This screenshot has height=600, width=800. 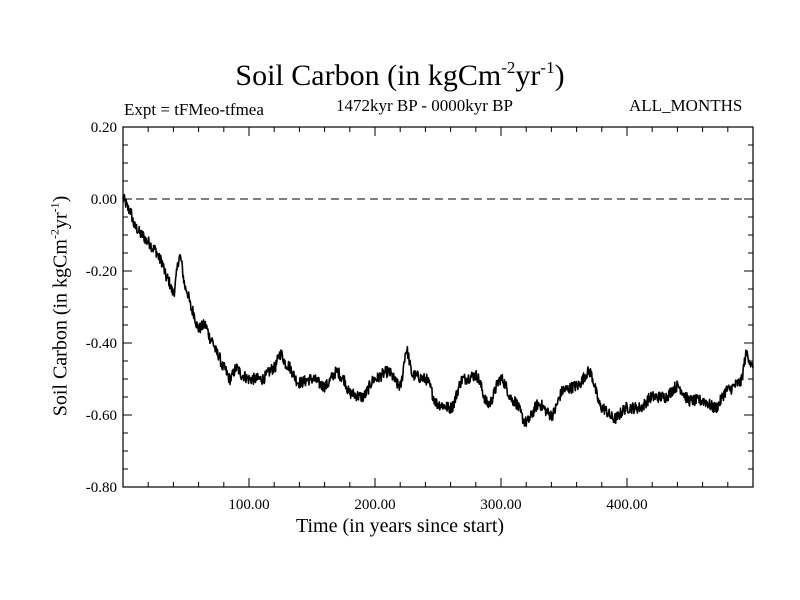 What do you see at coordinates (104, 200) in the screenshot?
I see `y-tick-label: 0.00` at bounding box center [104, 200].